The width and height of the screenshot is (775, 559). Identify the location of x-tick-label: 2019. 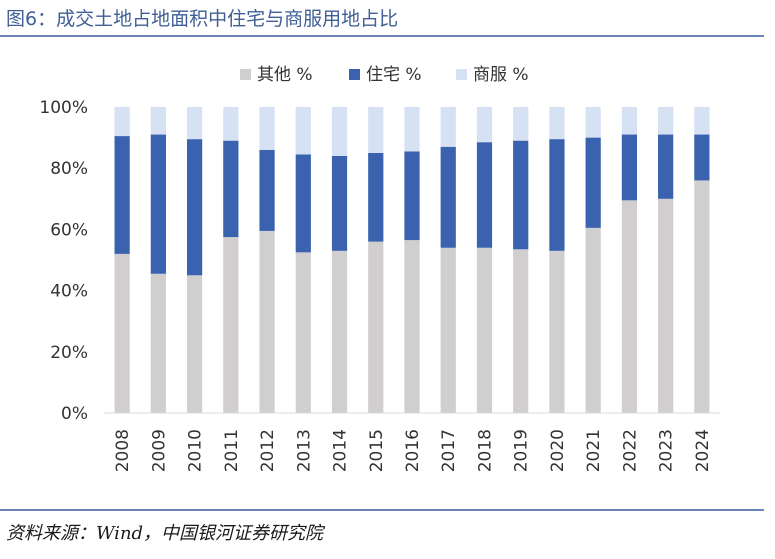
(522, 450).